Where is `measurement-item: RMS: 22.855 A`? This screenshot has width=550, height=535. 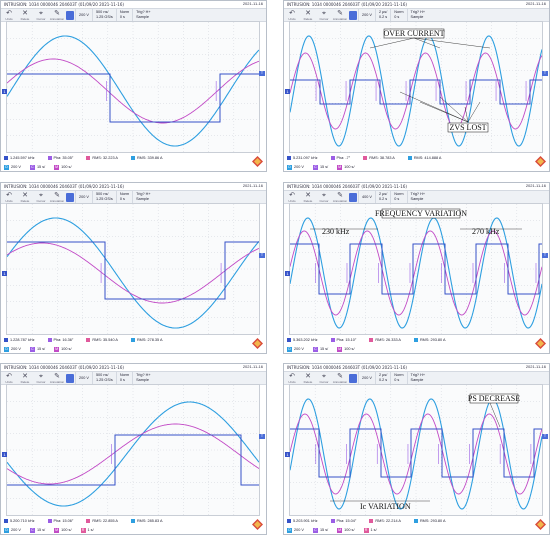 measurement-item: RMS: 22.855 A is located at coordinates (100, 521).